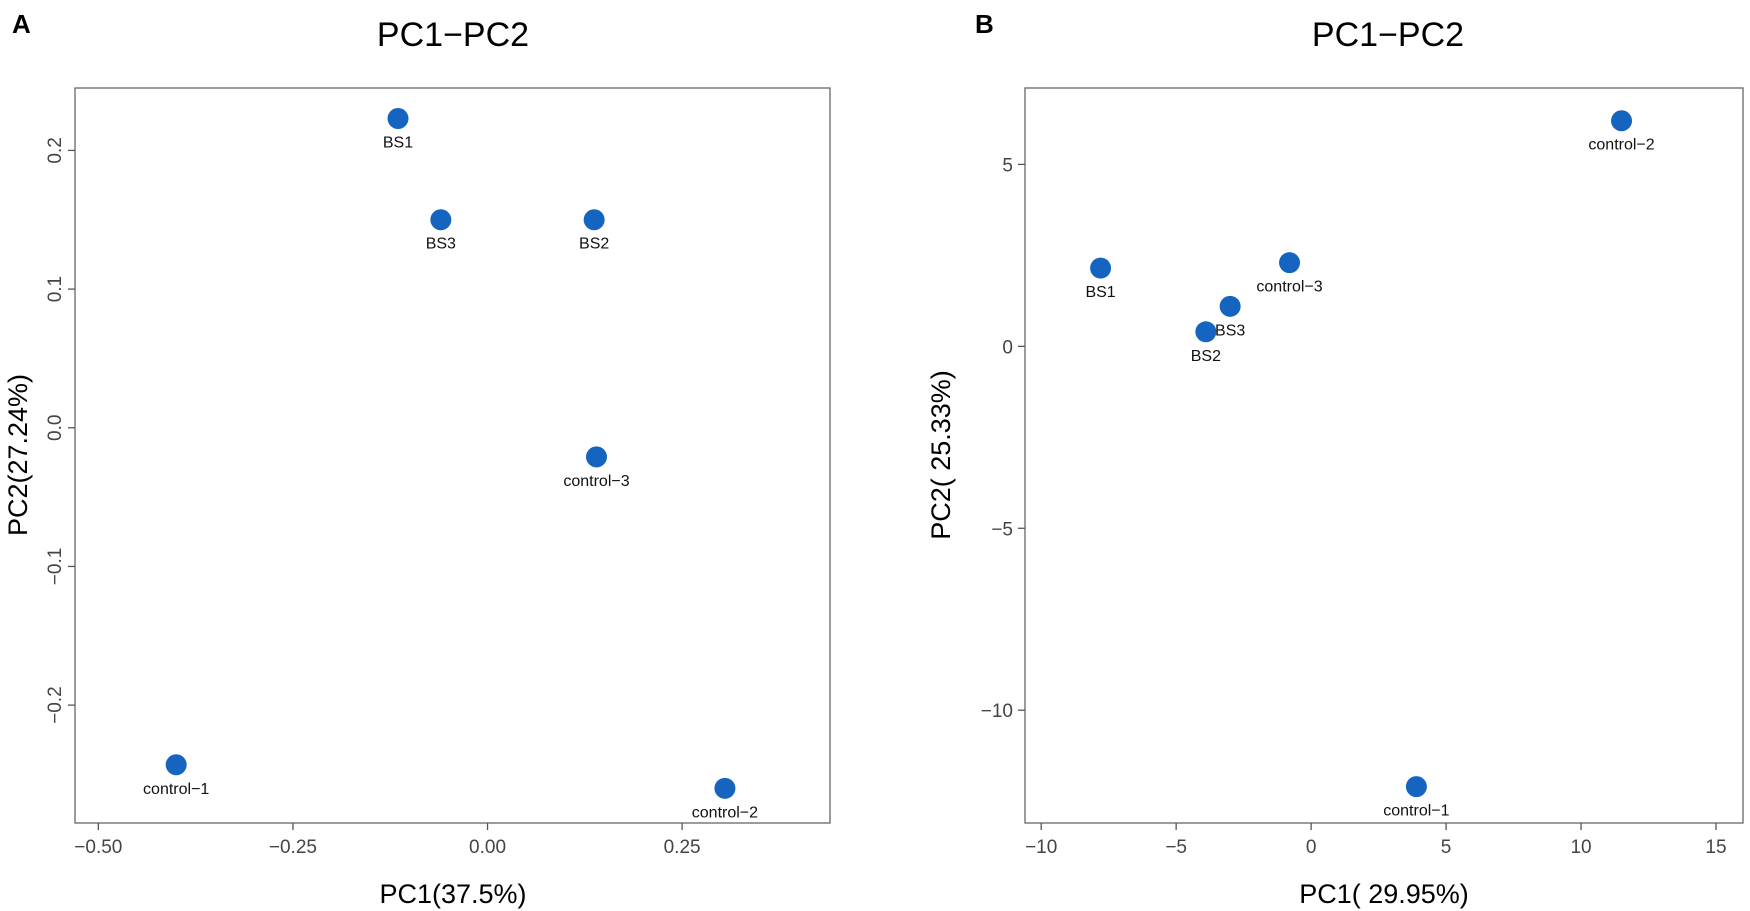 This screenshot has width=1750, height=911. I want to click on x-tick-label: 5, so click(1446, 847).